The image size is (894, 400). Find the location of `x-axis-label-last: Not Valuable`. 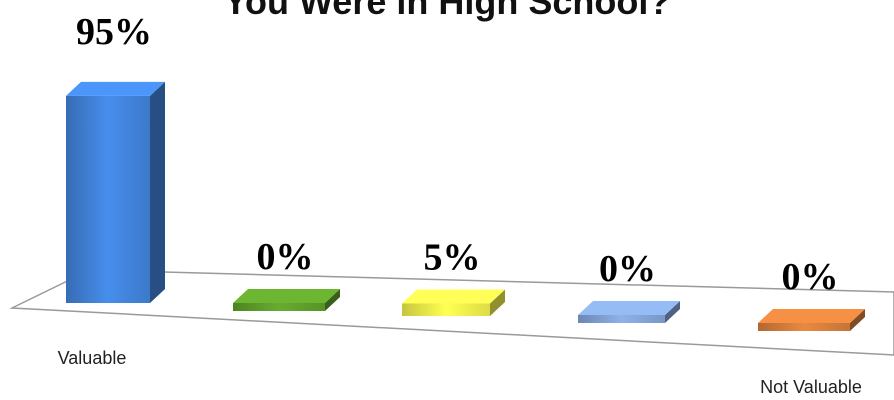

x-axis-label-last: Not Valuable is located at coordinates (811, 387).